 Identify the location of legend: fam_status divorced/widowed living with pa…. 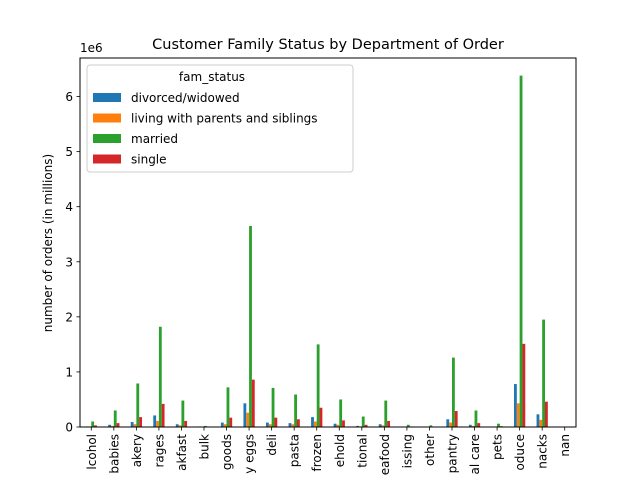
(220, 118).